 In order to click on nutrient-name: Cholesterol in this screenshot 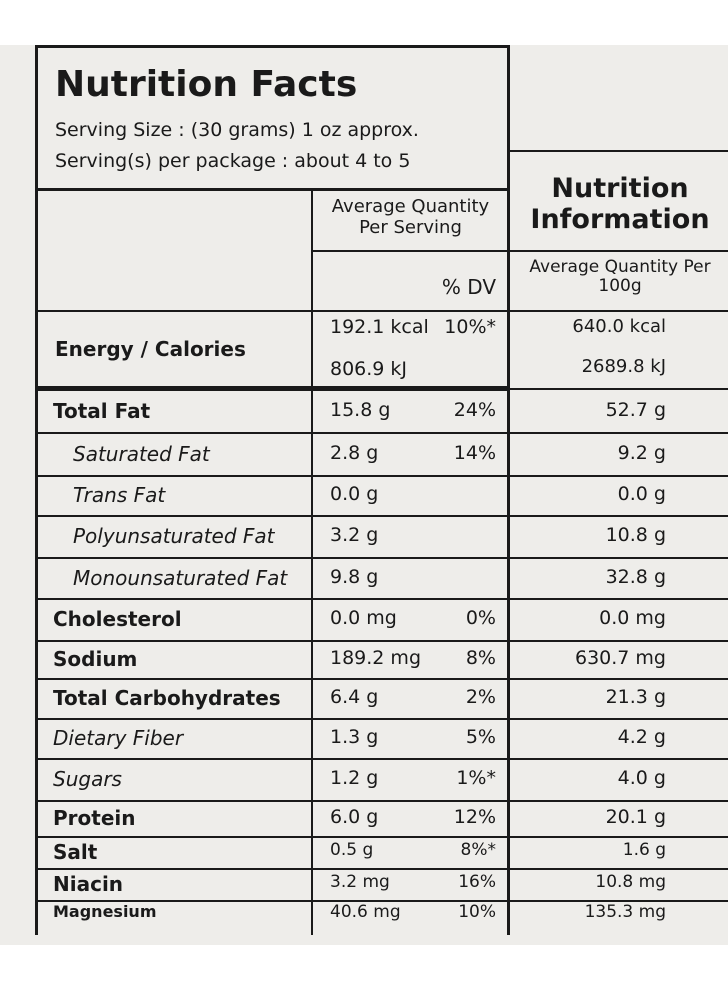, I will do `click(117, 619)`.